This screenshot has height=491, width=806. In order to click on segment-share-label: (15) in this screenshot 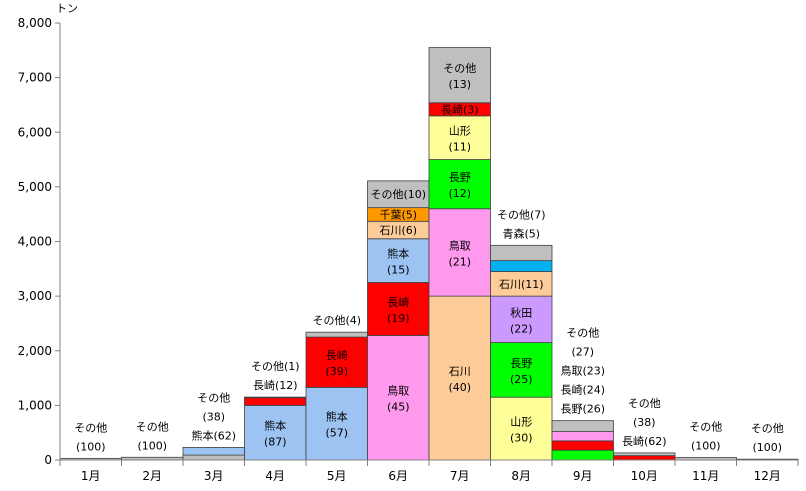, I will do `click(398, 270)`.